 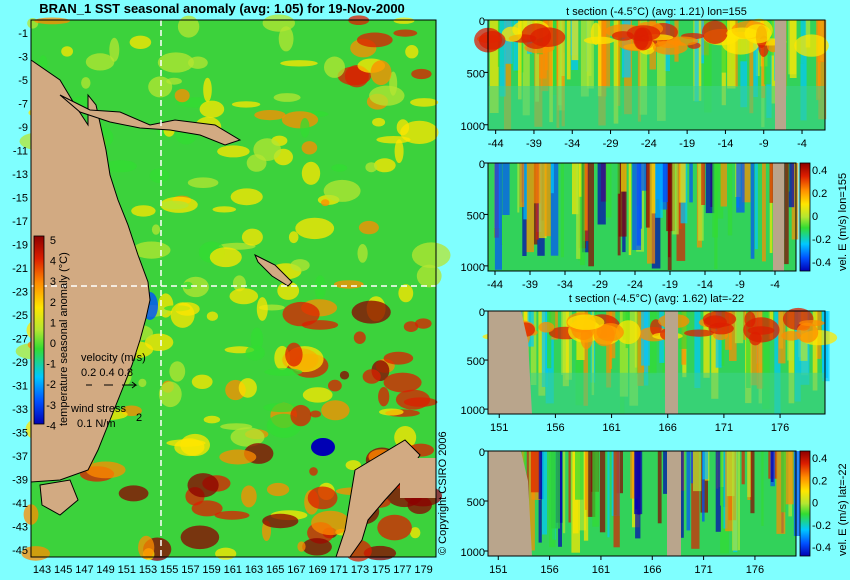 I want to click on section-x-tick: -14, so click(x=725, y=144).